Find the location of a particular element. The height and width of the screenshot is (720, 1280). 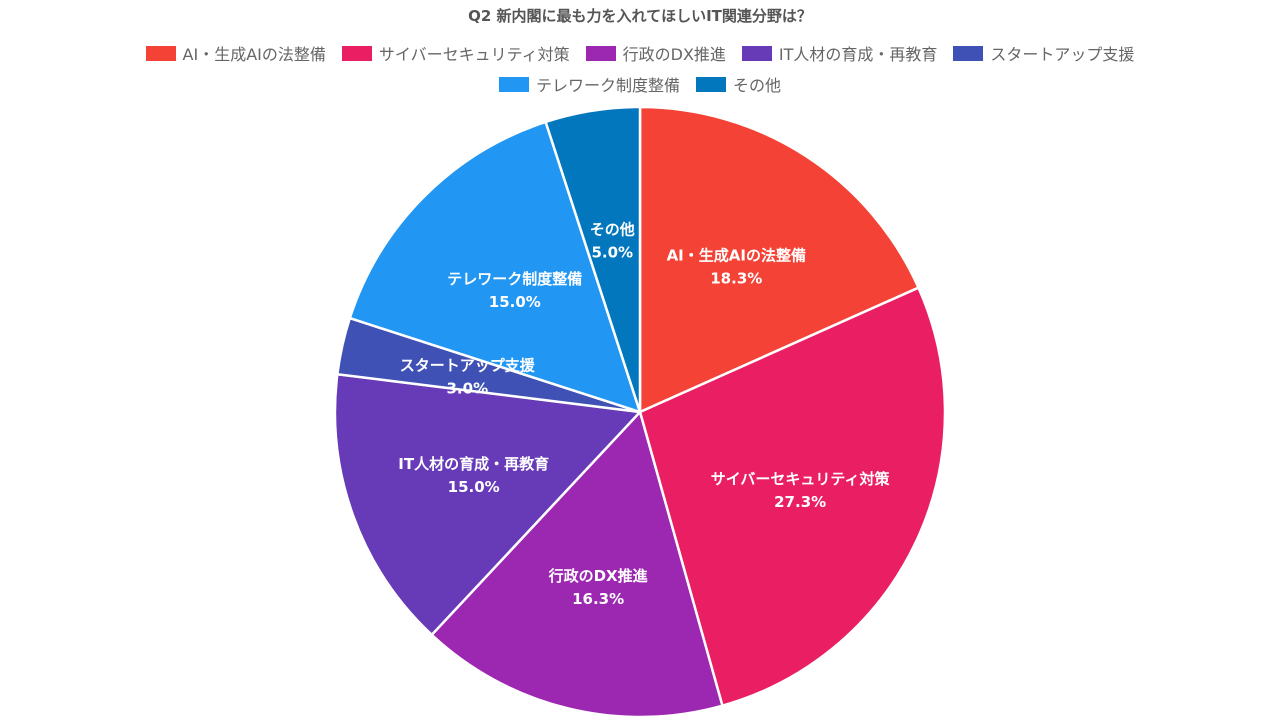

slice-category-label: その他 is located at coordinates (612, 229).